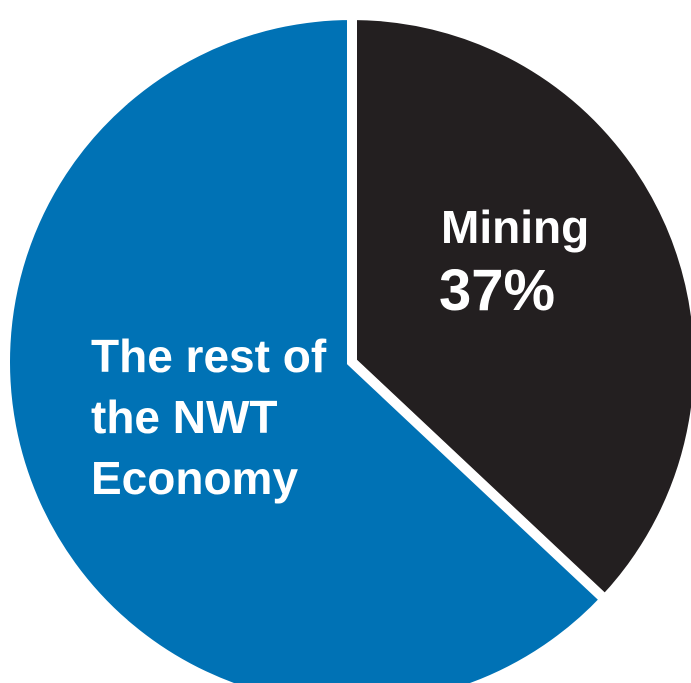 The height and width of the screenshot is (683, 691). What do you see at coordinates (497, 290) in the screenshot?
I see `slice-value-label-mining: 37%` at bounding box center [497, 290].